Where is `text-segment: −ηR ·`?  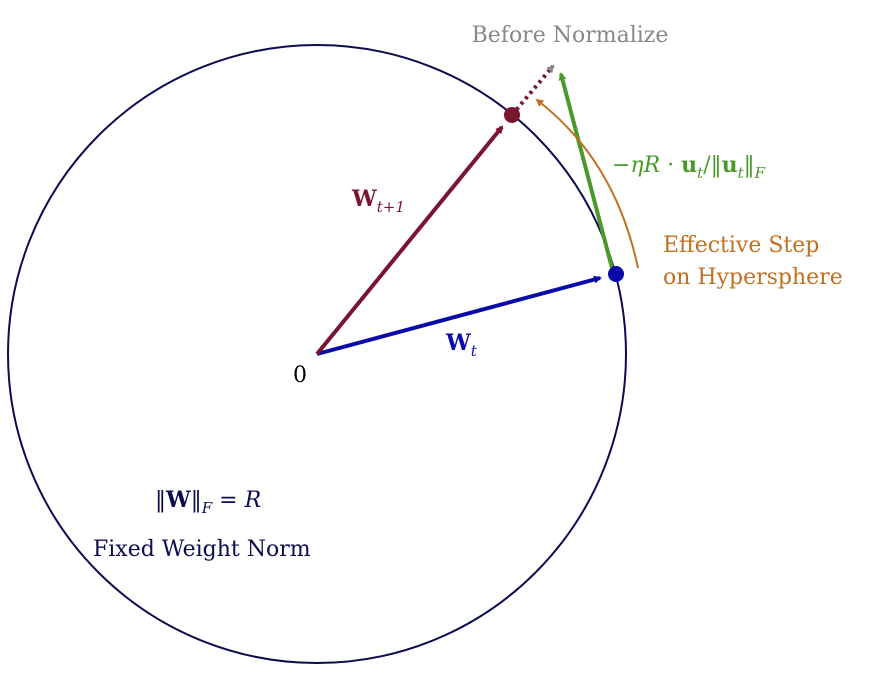
text-segment: −ηR · is located at coordinates (646, 165).